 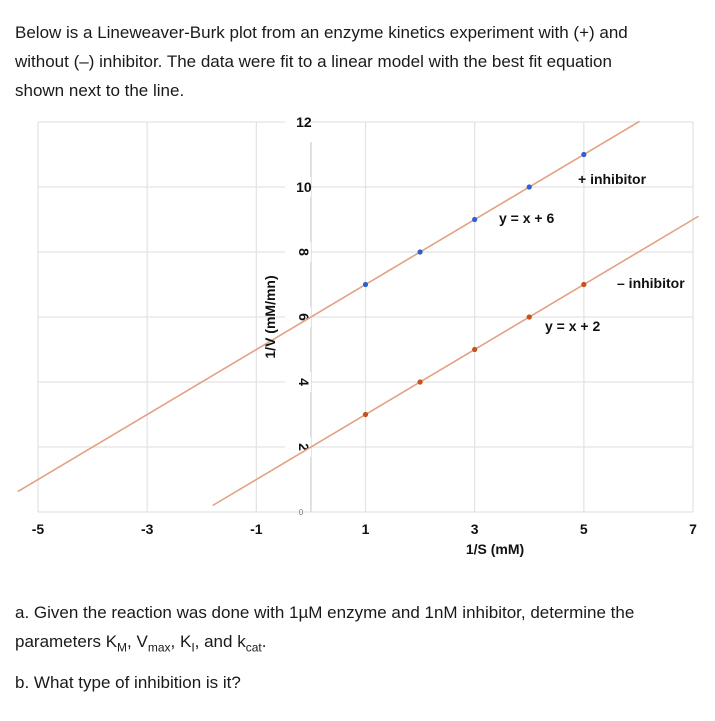 What do you see at coordinates (475, 529) in the screenshot?
I see `x-tick-label: 3` at bounding box center [475, 529].